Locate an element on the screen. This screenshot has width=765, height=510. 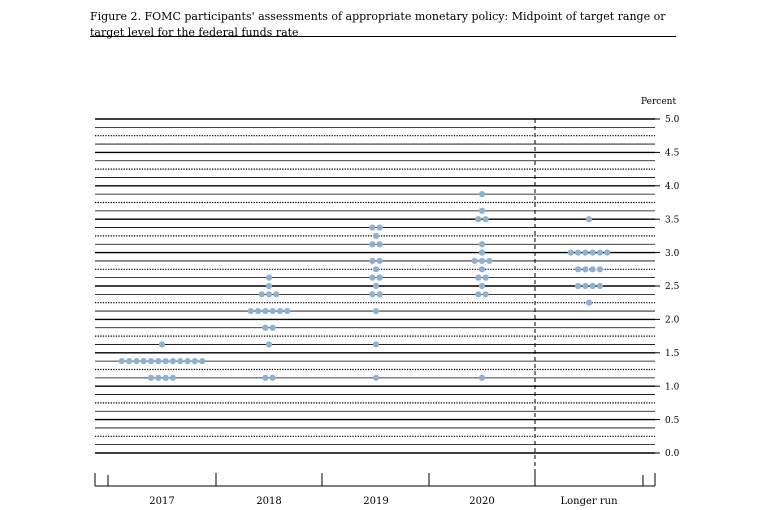
x-category-label: 2017 is located at coordinates (161, 501).